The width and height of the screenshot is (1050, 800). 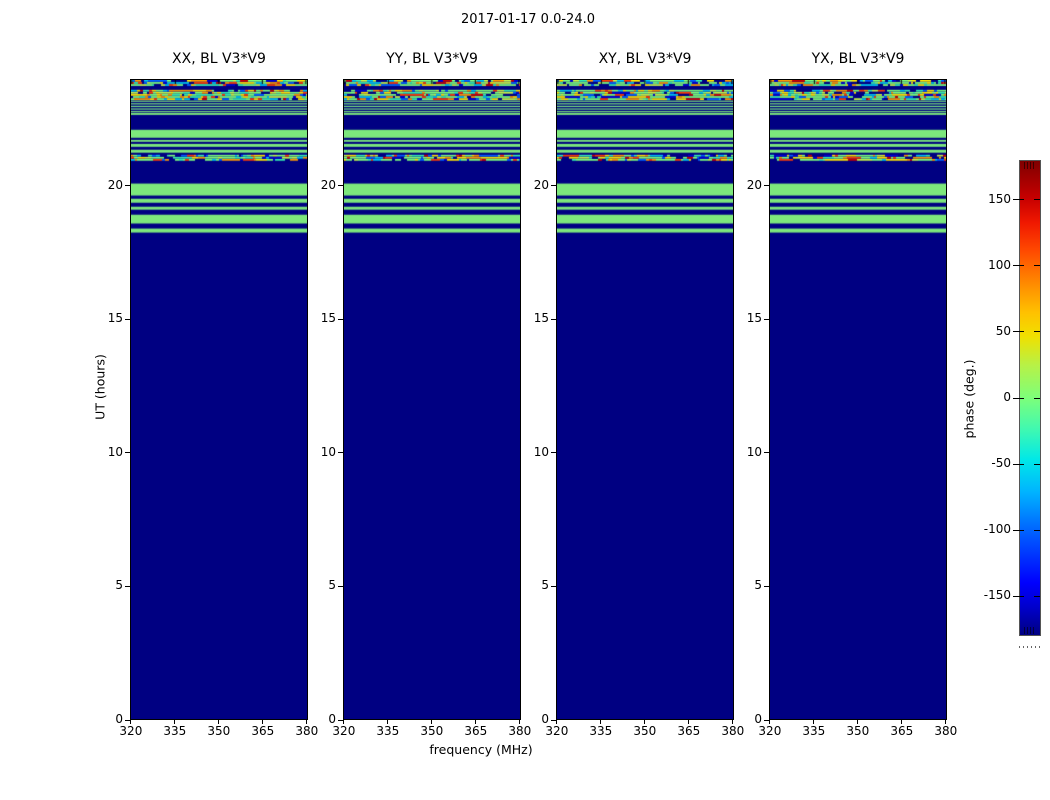 I want to click on heatmap-panel-yy, so click(x=432, y=399).